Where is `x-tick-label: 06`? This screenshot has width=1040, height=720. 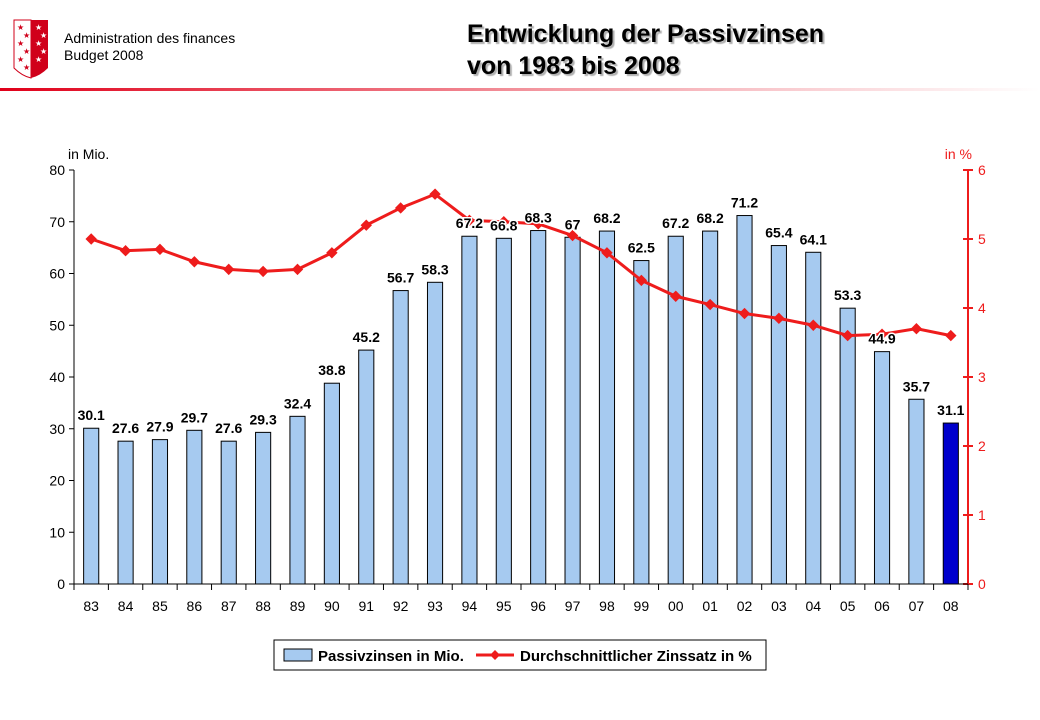 x-tick-label: 06 is located at coordinates (882, 606).